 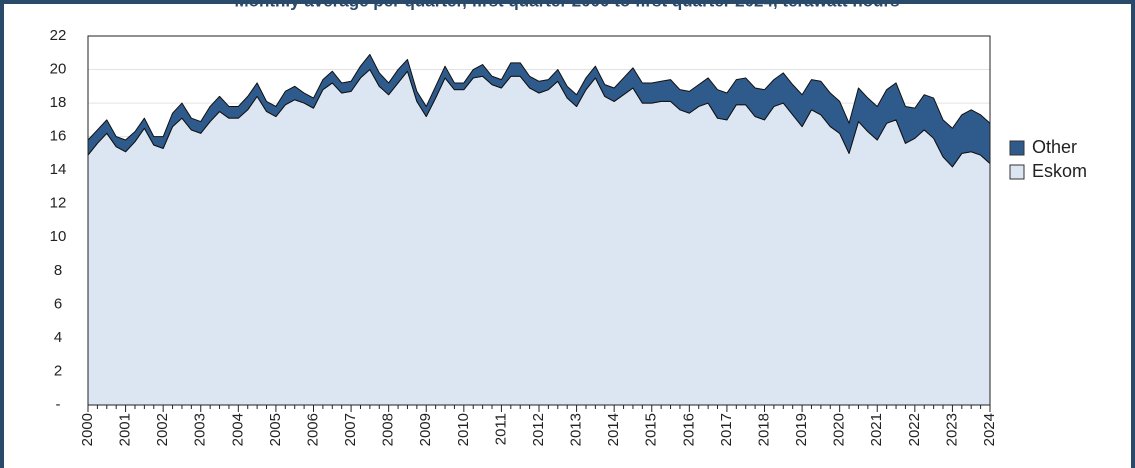 What do you see at coordinates (388, 429) in the screenshot?
I see `x-tick-label: 2008` at bounding box center [388, 429].